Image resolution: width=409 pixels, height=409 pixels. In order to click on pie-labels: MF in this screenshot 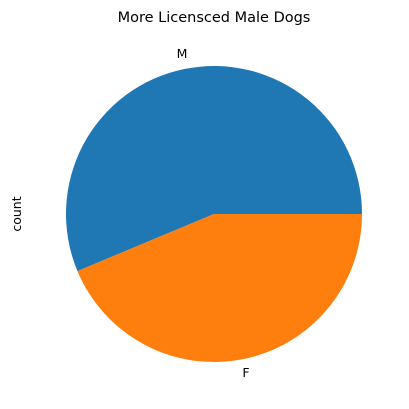, I will do `click(213, 213)`.